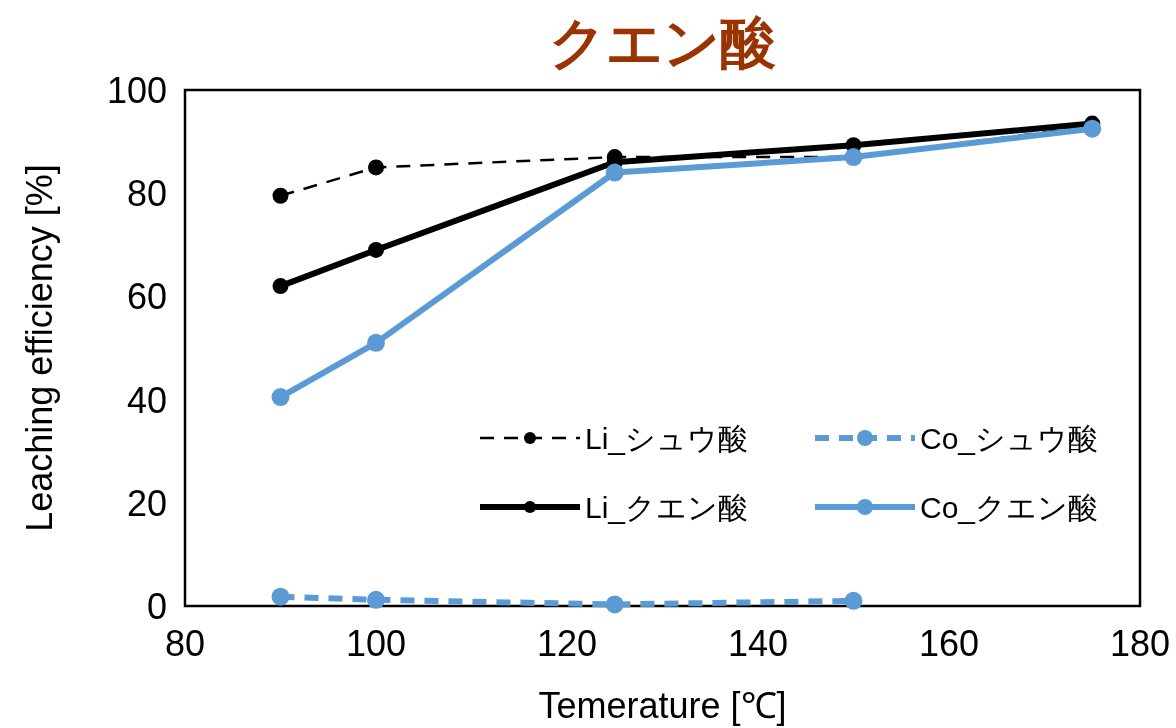  What do you see at coordinates (39, 348) in the screenshot?
I see `y-axis-title: Leaching efficiency [%]` at bounding box center [39, 348].